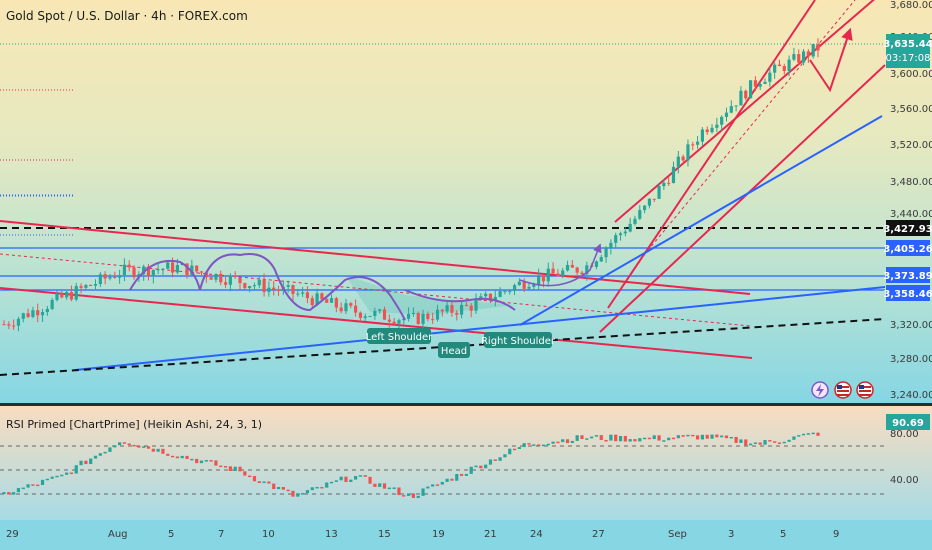  What do you see at coordinates (911, 395) in the screenshot?
I see `price-tick: 3,240.00` at bounding box center [911, 395].